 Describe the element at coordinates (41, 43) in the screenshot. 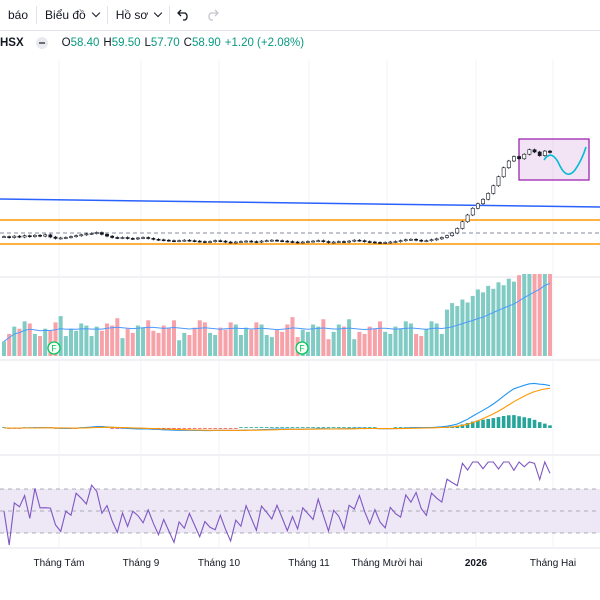

I see `eye-icon` at that location.